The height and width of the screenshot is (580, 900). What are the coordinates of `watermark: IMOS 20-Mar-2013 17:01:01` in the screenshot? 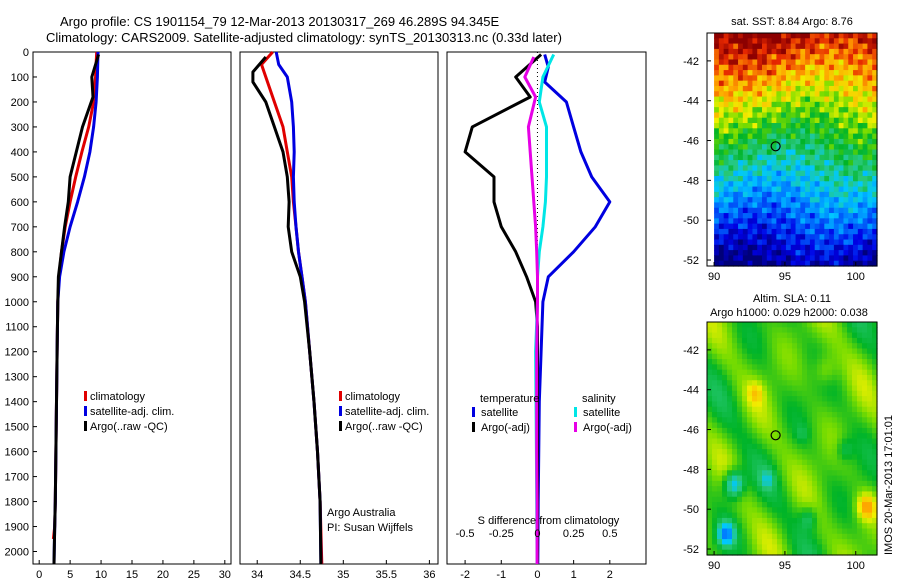 It's located at (889, 485).